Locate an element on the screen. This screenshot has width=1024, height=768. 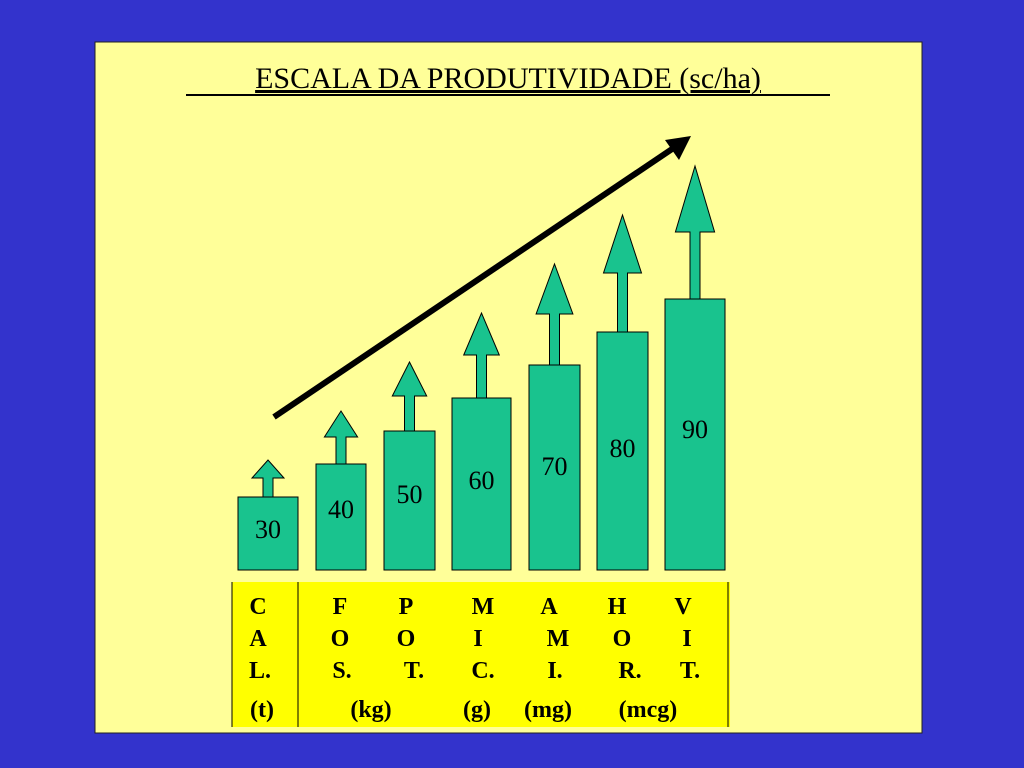
table-letter: C is located at coordinates (257, 607).